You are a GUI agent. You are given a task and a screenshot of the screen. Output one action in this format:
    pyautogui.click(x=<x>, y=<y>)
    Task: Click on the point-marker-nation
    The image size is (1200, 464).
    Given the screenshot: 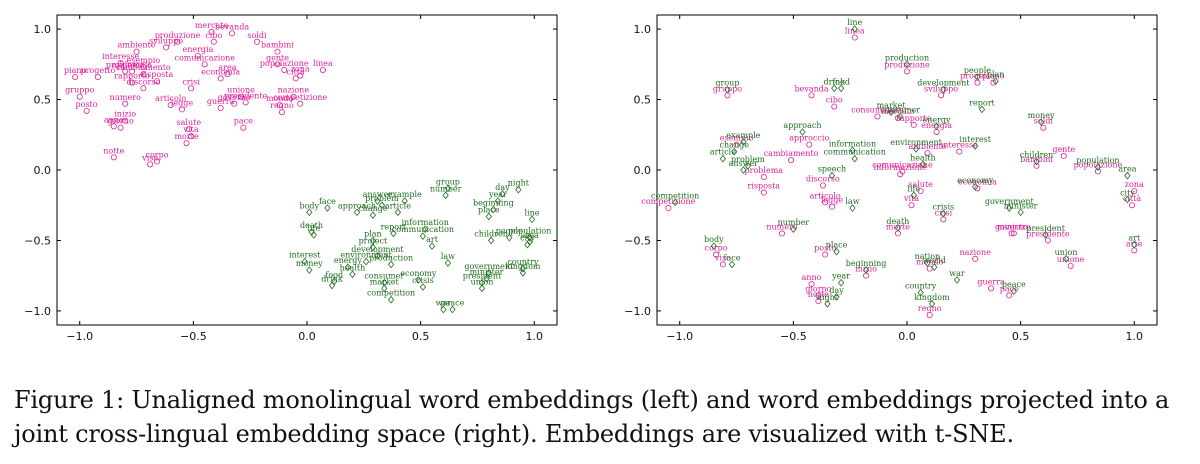 What is the action you would take?
    pyautogui.click(x=927, y=263)
    